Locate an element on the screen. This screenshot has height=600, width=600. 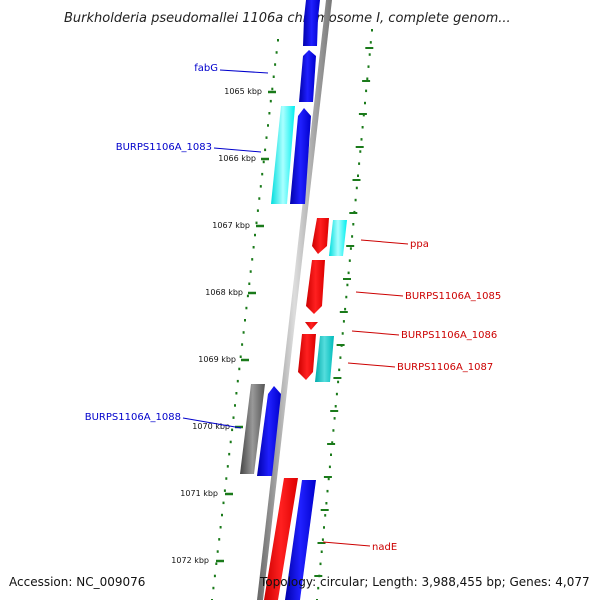
gene-label-1085: BURPS1106A_1085 is located at coordinates (428, 296).